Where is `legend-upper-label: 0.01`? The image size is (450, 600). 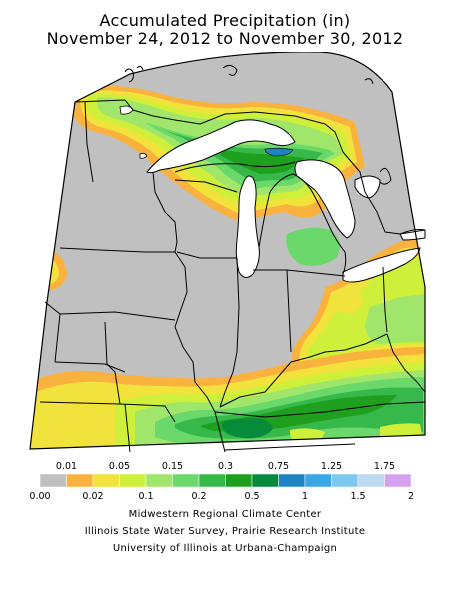 legend-upper-label: 0.01 is located at coordinates (66, 466).